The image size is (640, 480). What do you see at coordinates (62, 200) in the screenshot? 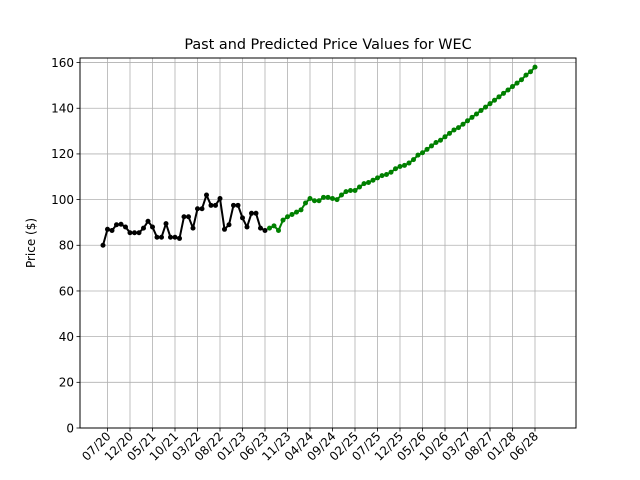
I see `y-tick-label: 100` at bounding box center [62, 200].